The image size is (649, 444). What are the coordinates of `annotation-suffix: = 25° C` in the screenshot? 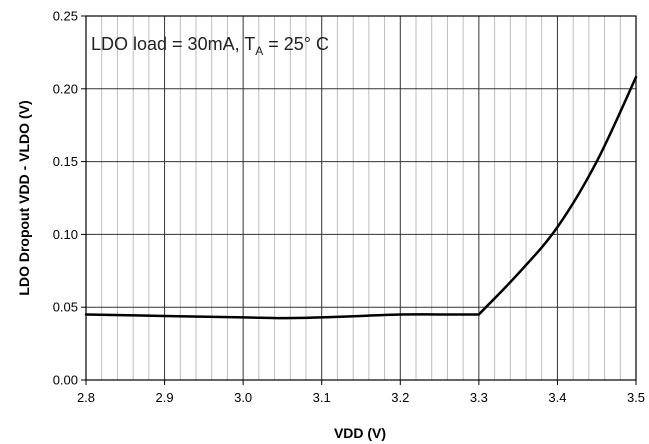 It's located at (296, 44).